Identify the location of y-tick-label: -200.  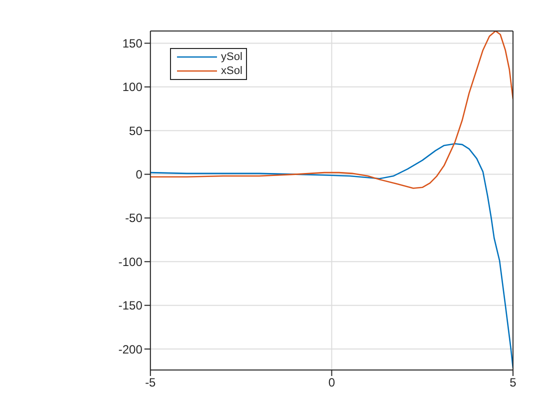
(130, 349).